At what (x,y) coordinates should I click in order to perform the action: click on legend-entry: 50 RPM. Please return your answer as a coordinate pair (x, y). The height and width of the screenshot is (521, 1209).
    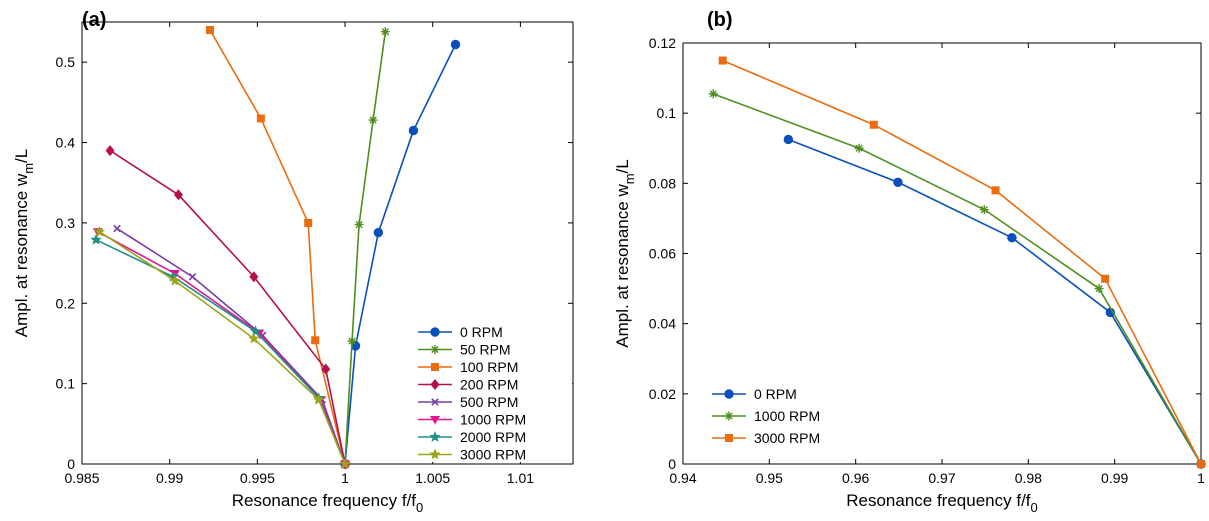
    Looking at the image, I should click on (485, 350).